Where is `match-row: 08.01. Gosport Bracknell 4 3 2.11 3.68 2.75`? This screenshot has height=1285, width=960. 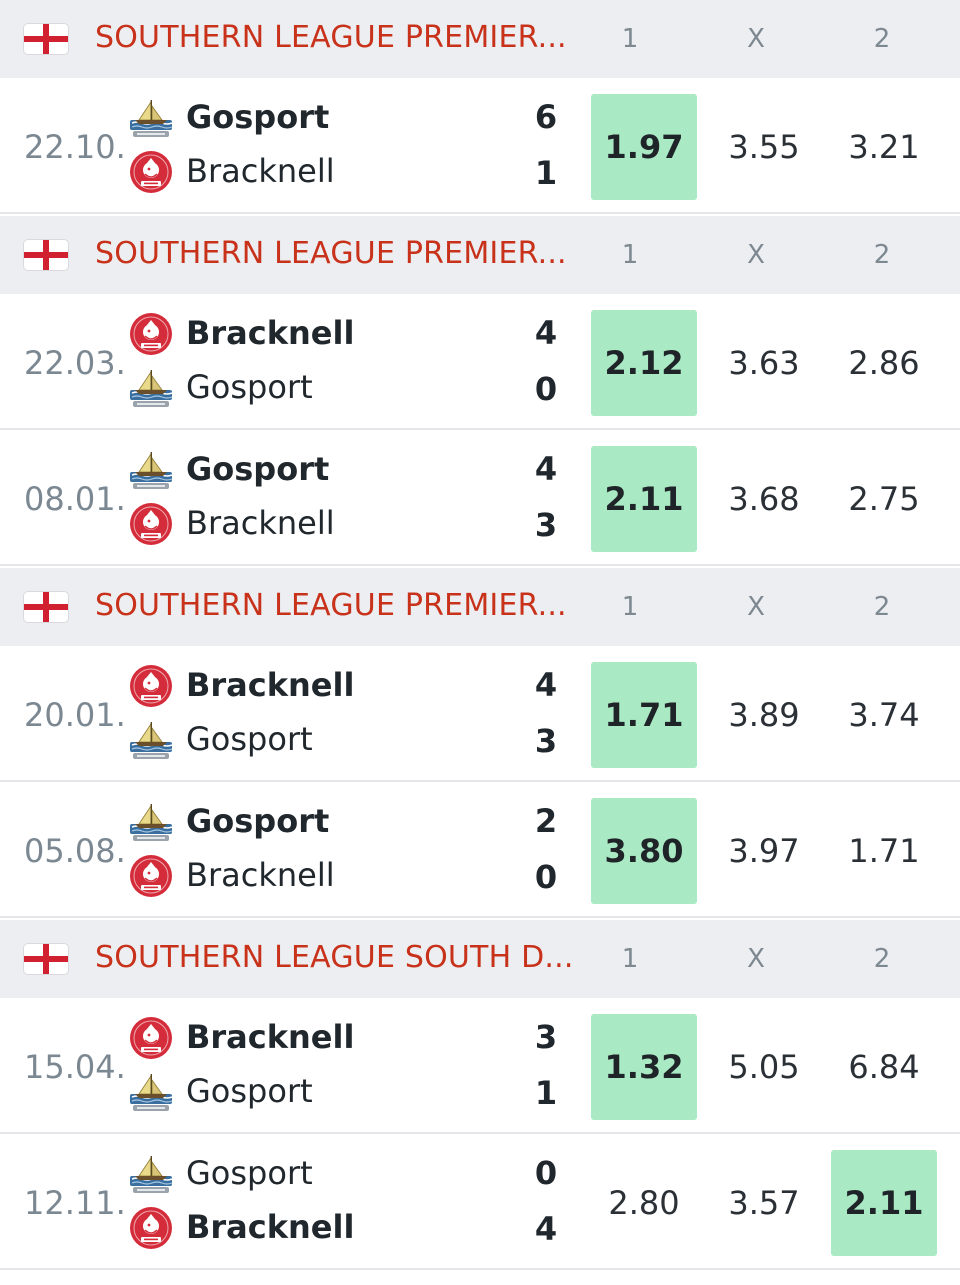
match-row: 08.01. Gosport Bracknell 4 3 2.11 3.68 2.75 is located at coordinates (480, 499).